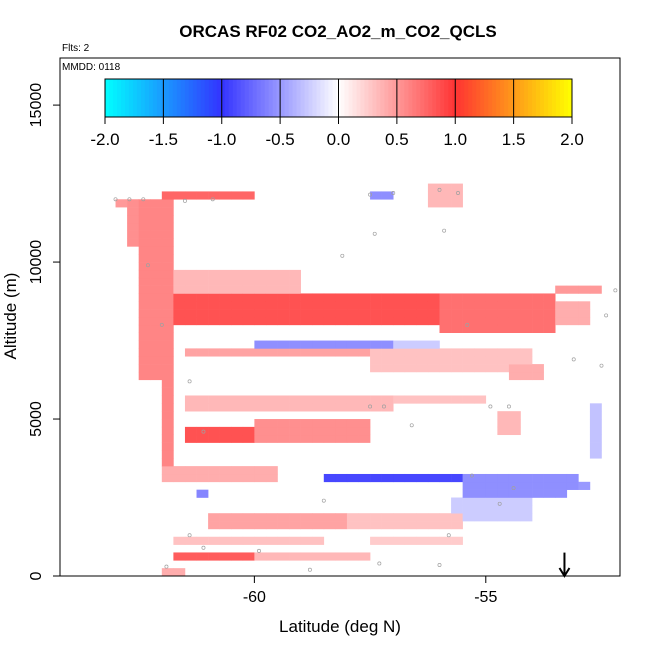  I want to click on colorbar-tick-label: 0.0, so click(339, 139).